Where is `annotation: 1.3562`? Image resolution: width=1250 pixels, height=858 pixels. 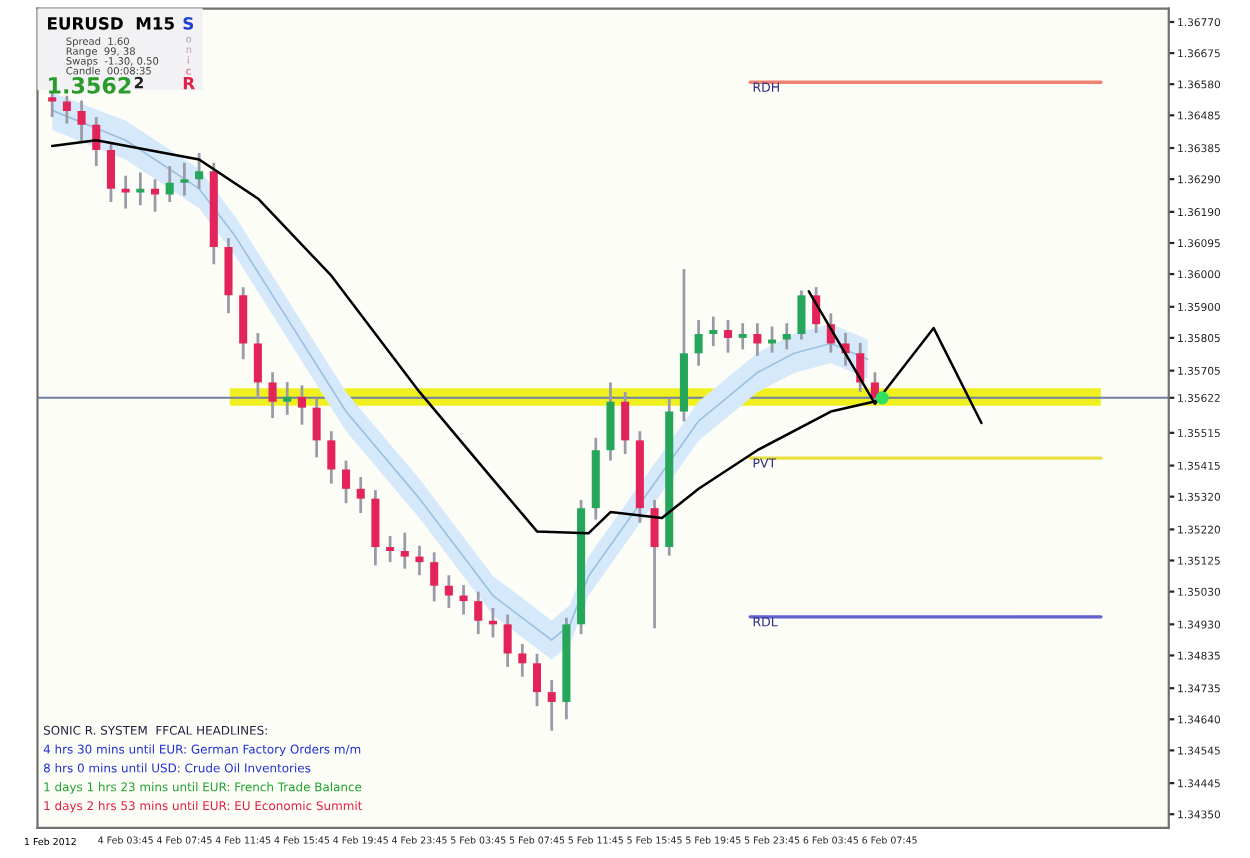 annotation: 1.3562 is located at coordinates (90, 85).